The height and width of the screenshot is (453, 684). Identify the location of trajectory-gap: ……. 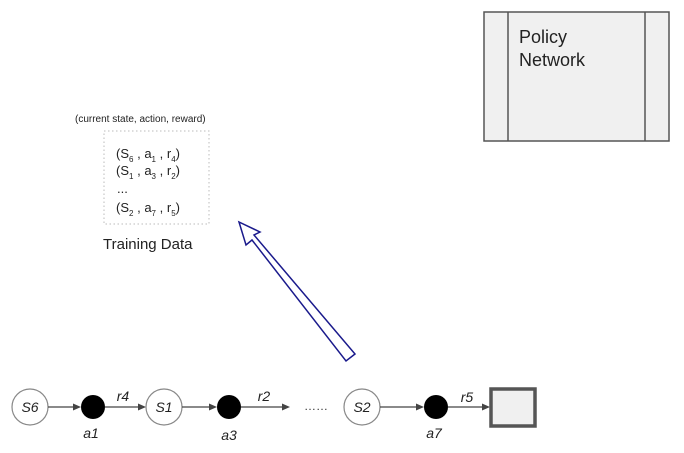
(316, 406).